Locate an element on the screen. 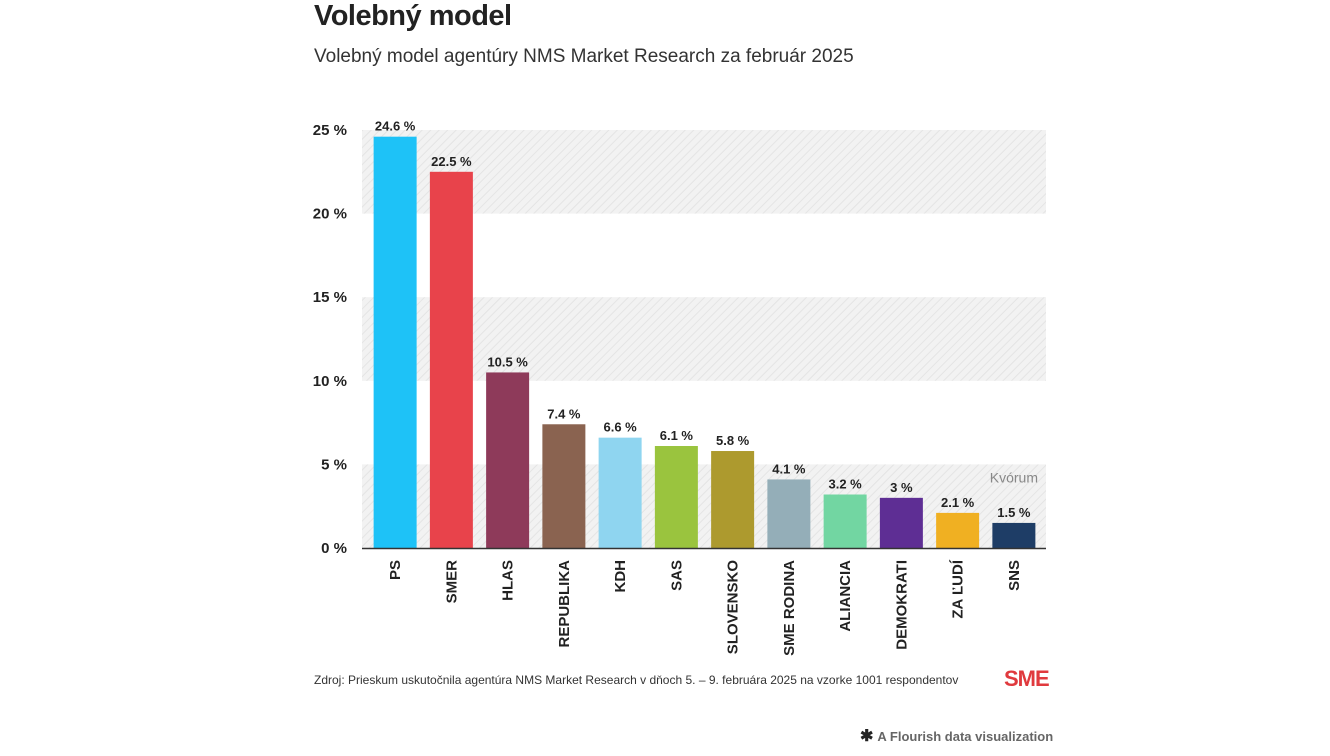 This screenshot has height=756, width=1330. x-tick-label: SLOVENSKO is located at coordinates (733, 607).